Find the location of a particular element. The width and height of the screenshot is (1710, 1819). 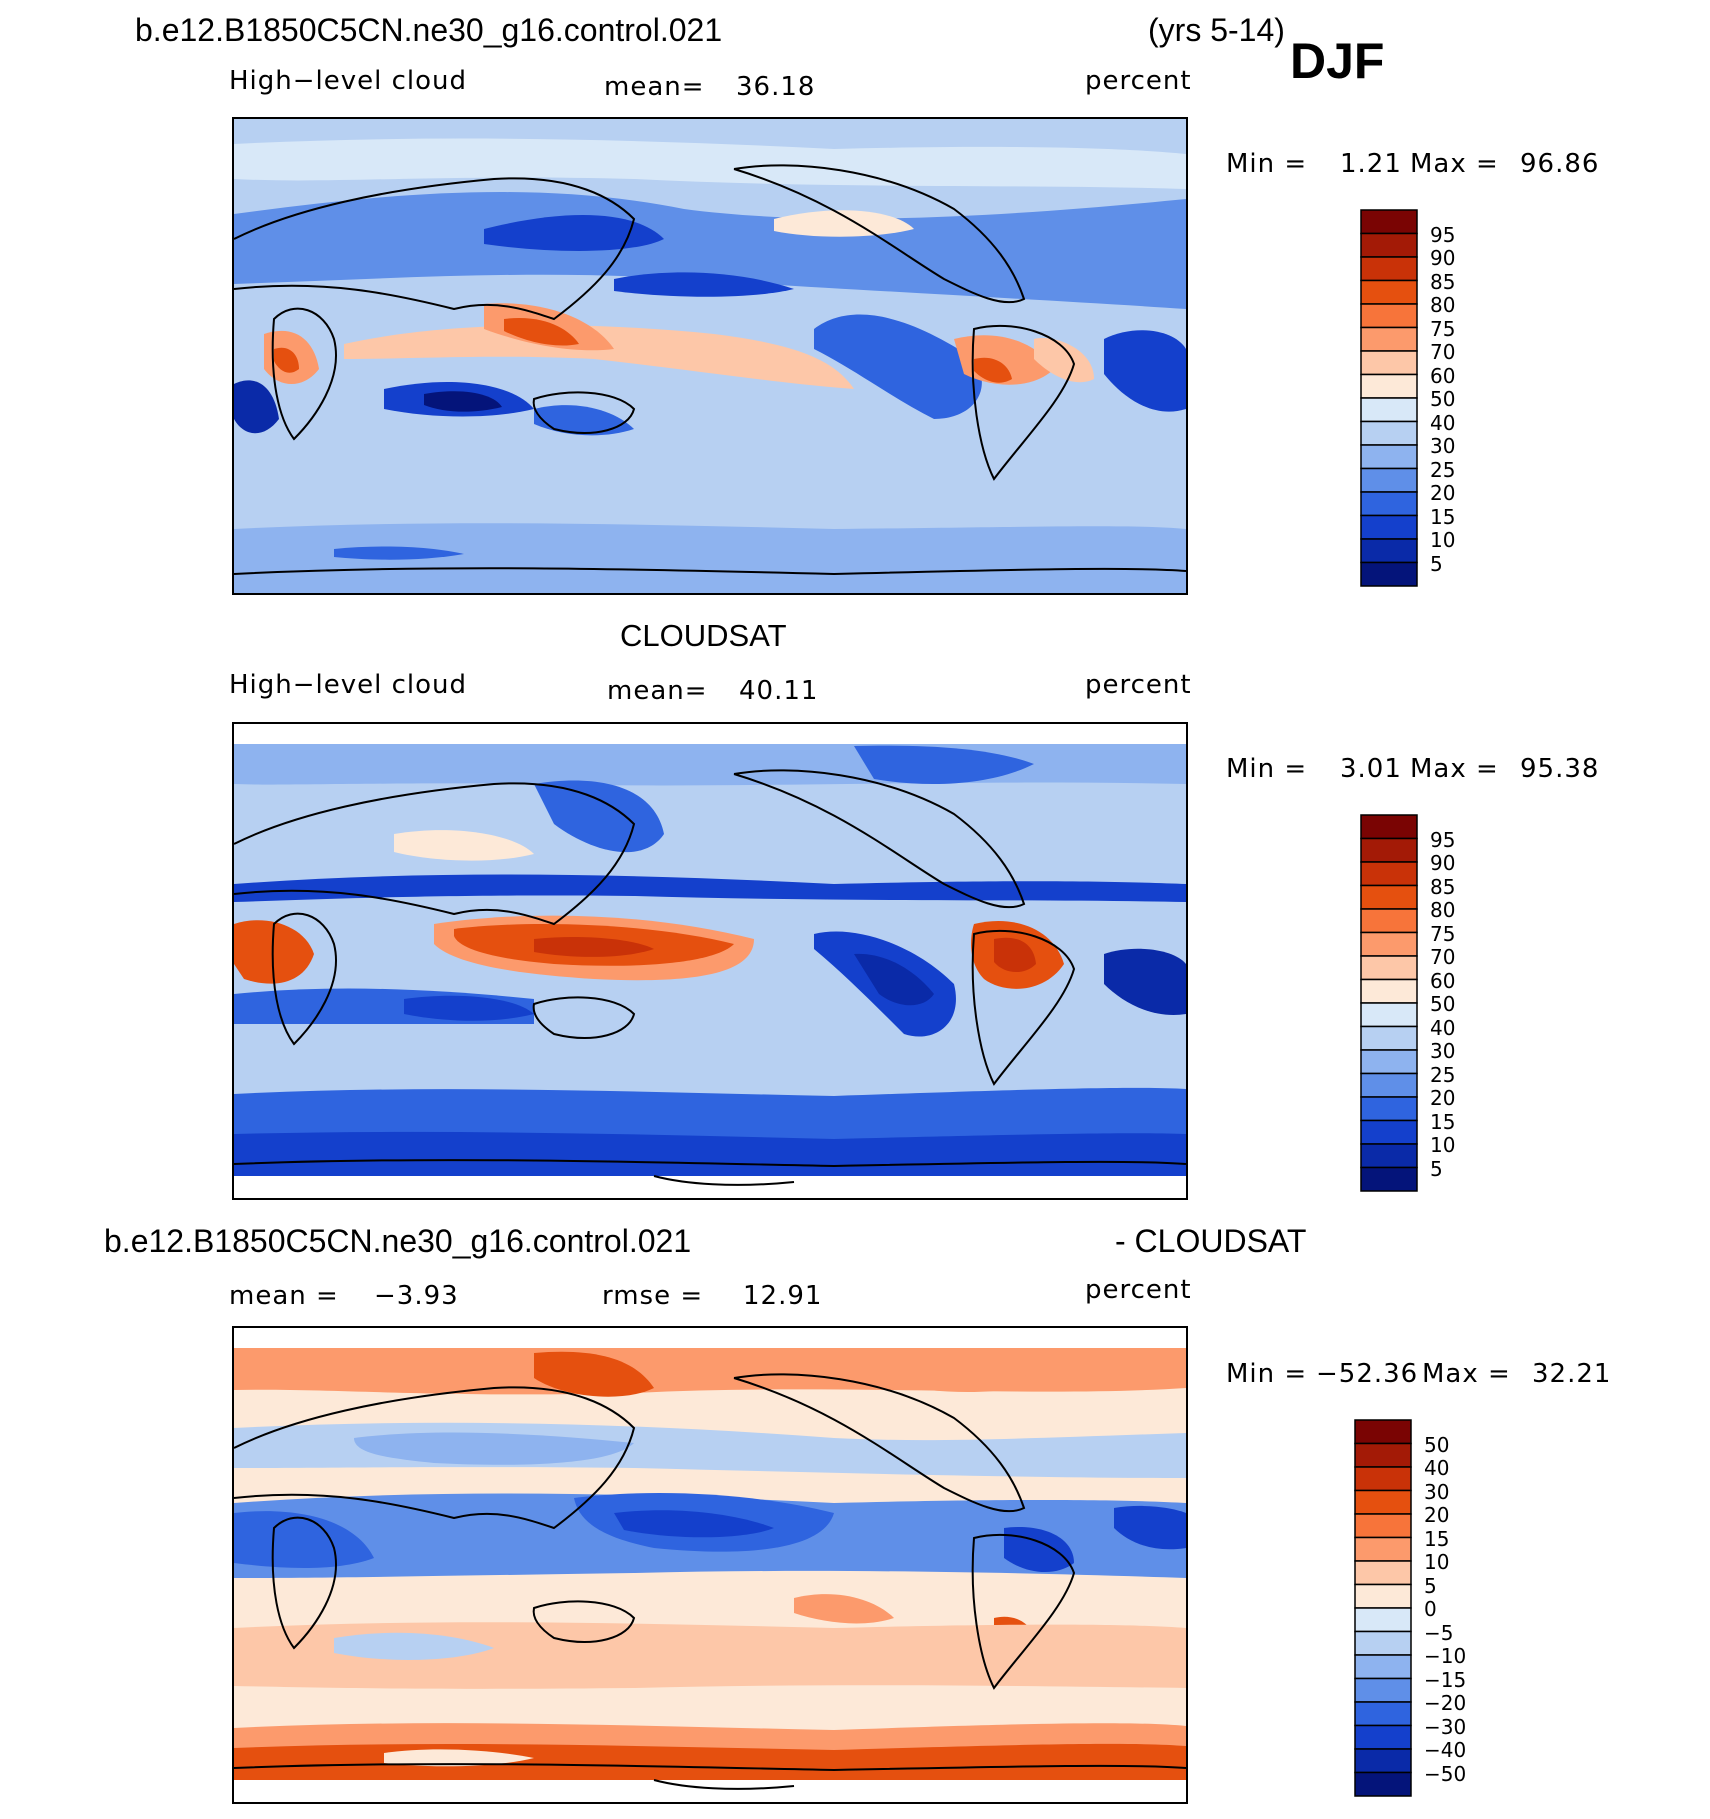

colorbar-label: 25 is located at coordinates (1443, 469).